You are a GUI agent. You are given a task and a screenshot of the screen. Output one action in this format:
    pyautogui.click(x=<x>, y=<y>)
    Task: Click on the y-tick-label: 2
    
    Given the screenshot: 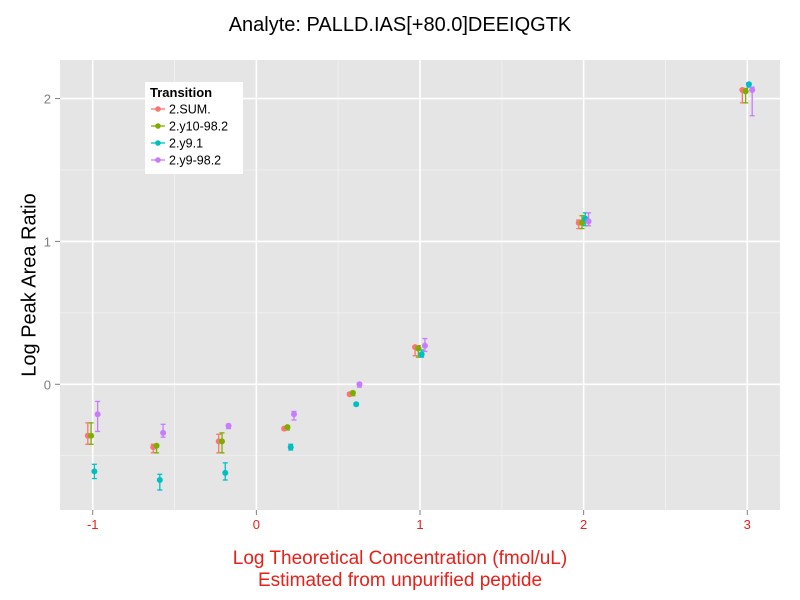 What is the action you would take?
    pyautogui.click(x=47, y=99)
    